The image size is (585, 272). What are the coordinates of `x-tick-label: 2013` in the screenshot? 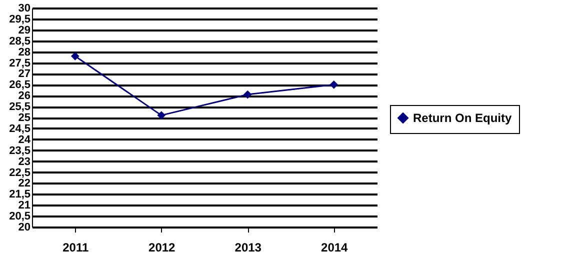 It's located at (248, 247).